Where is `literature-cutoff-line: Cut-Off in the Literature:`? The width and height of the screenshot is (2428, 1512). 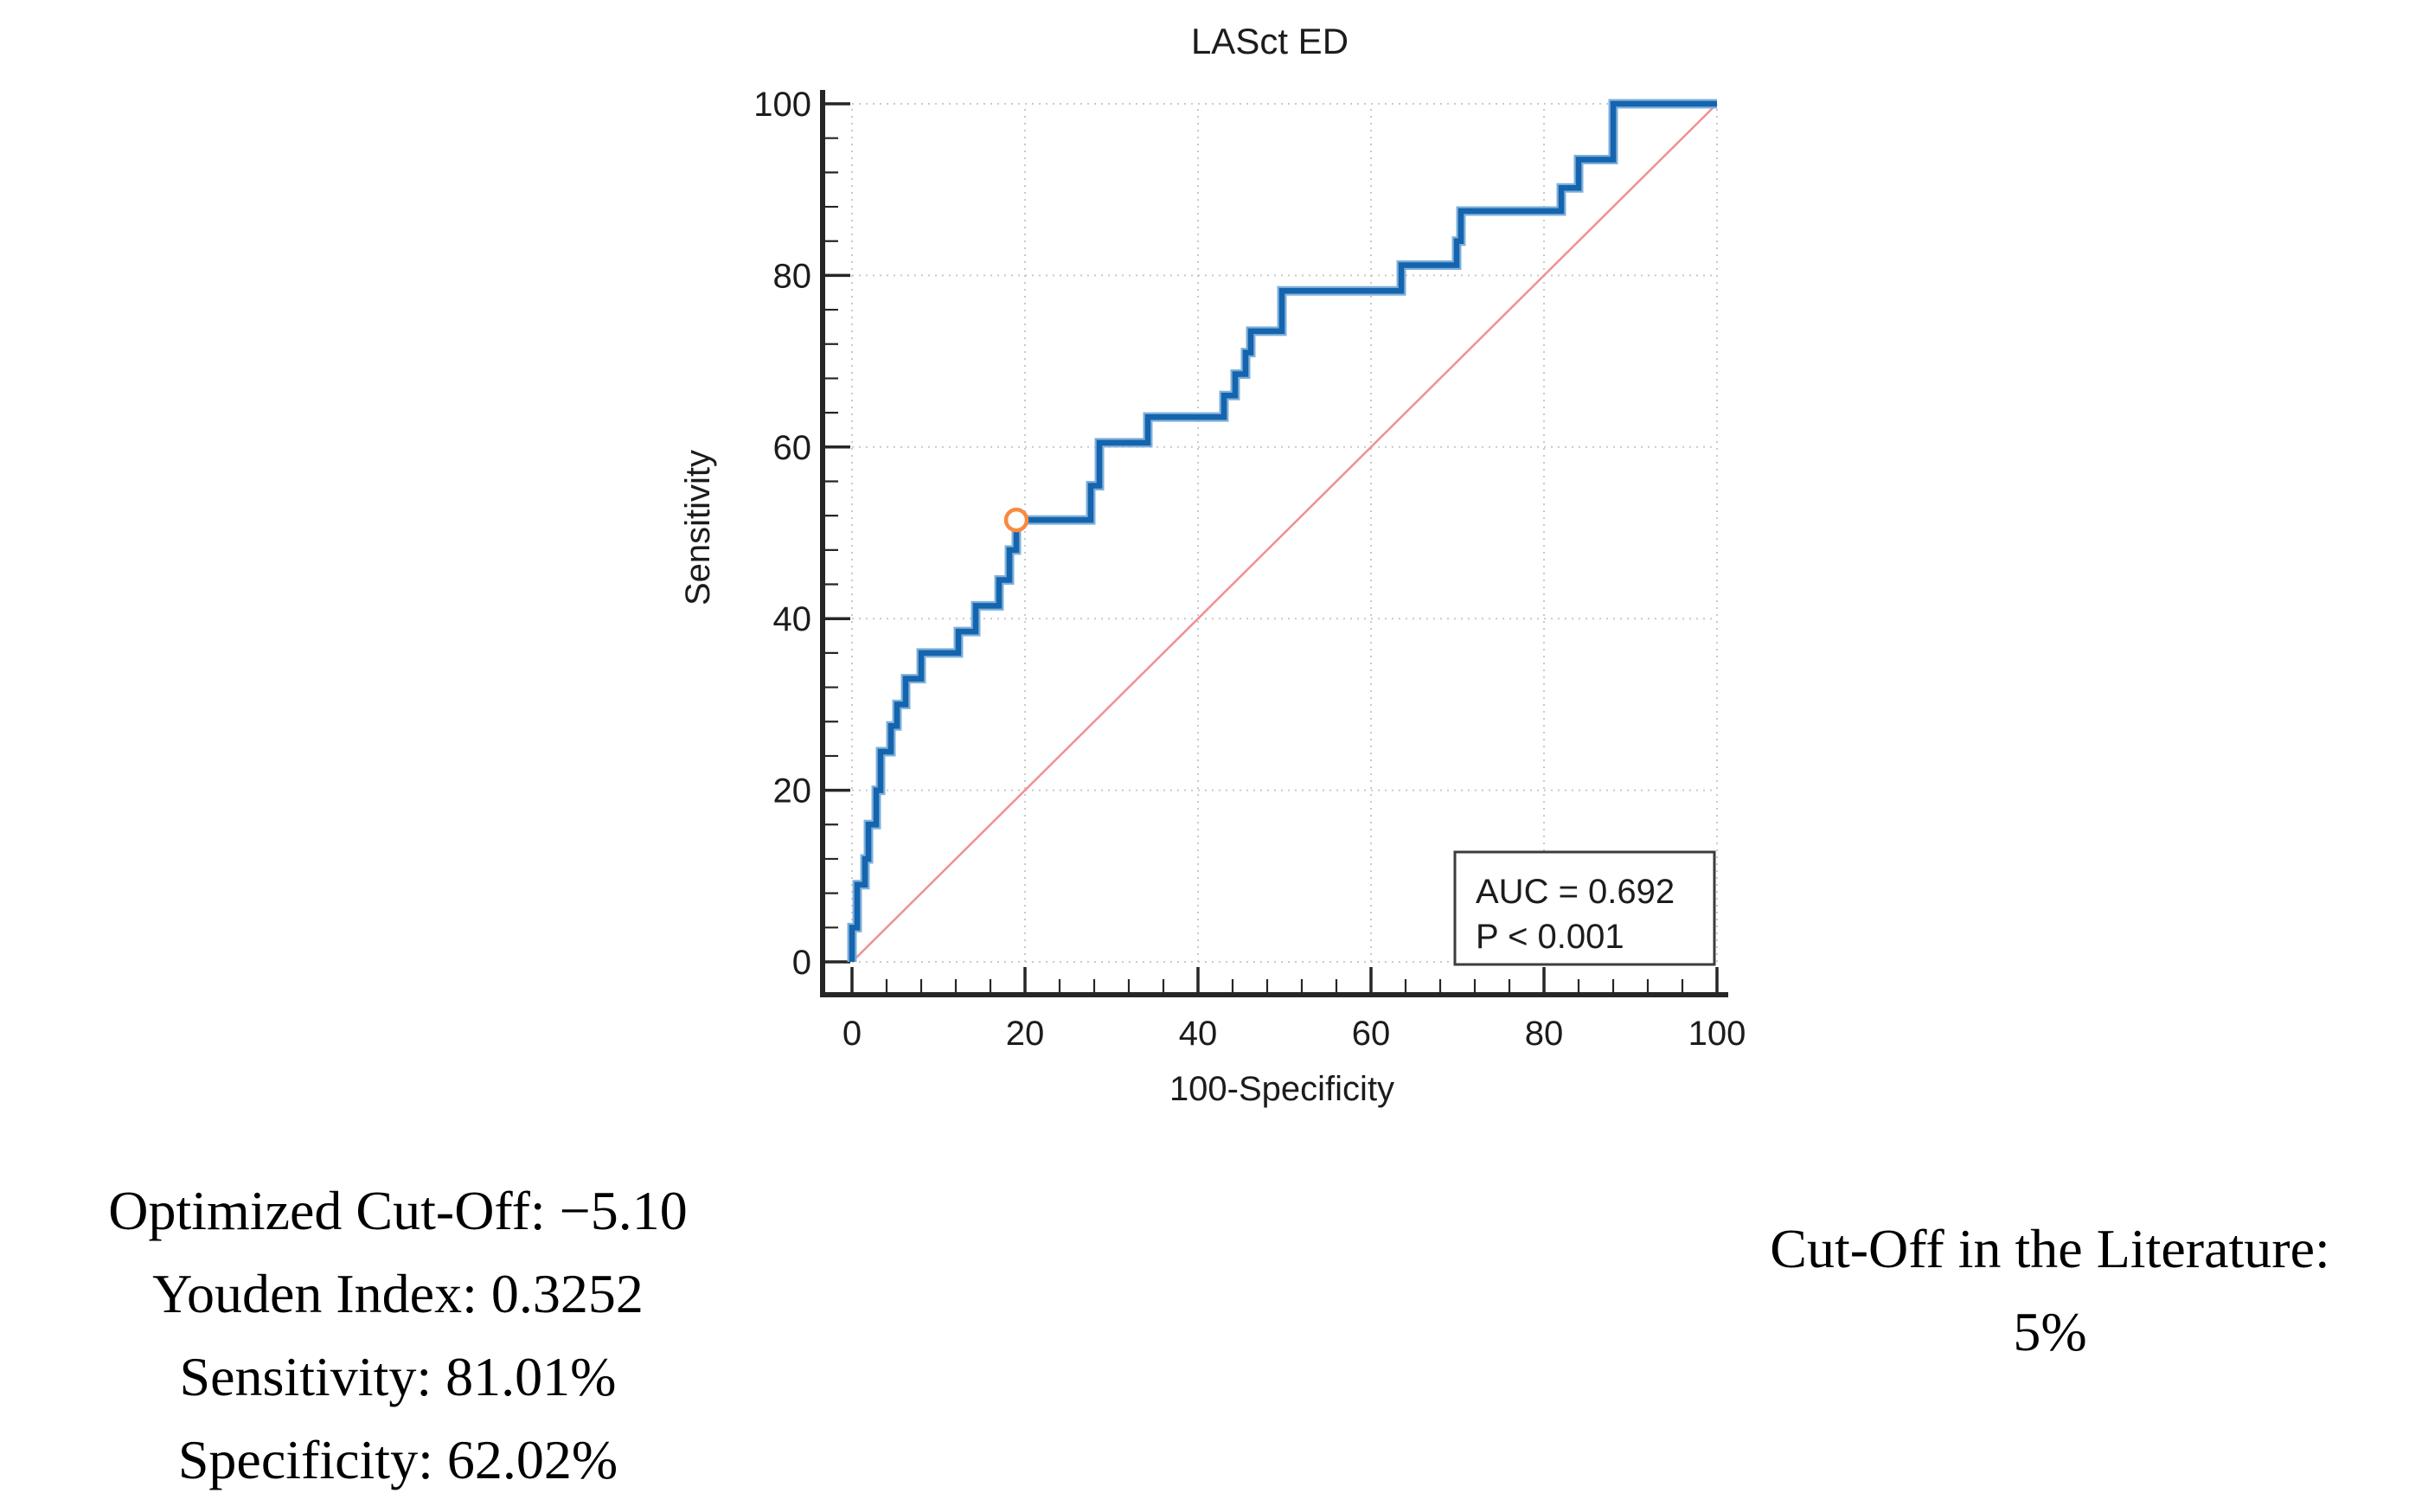
literature-cutoff-line: Cut-Off in the Literature: is located at coordinates (2050, 1248).